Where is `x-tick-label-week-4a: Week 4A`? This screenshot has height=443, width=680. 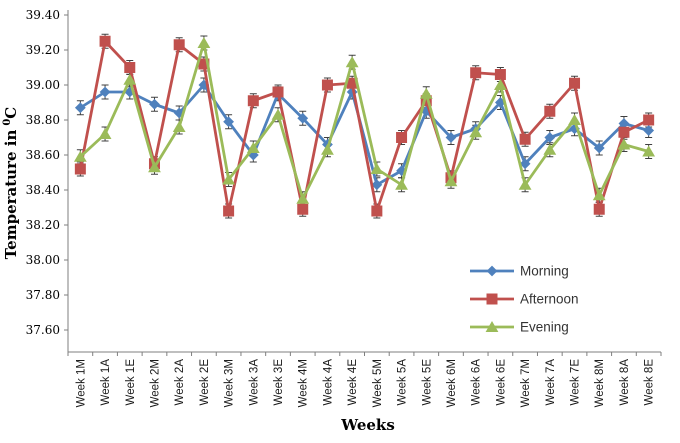 x-tick-label-week-4a: Week 4A is located at coordinates (328, 382).